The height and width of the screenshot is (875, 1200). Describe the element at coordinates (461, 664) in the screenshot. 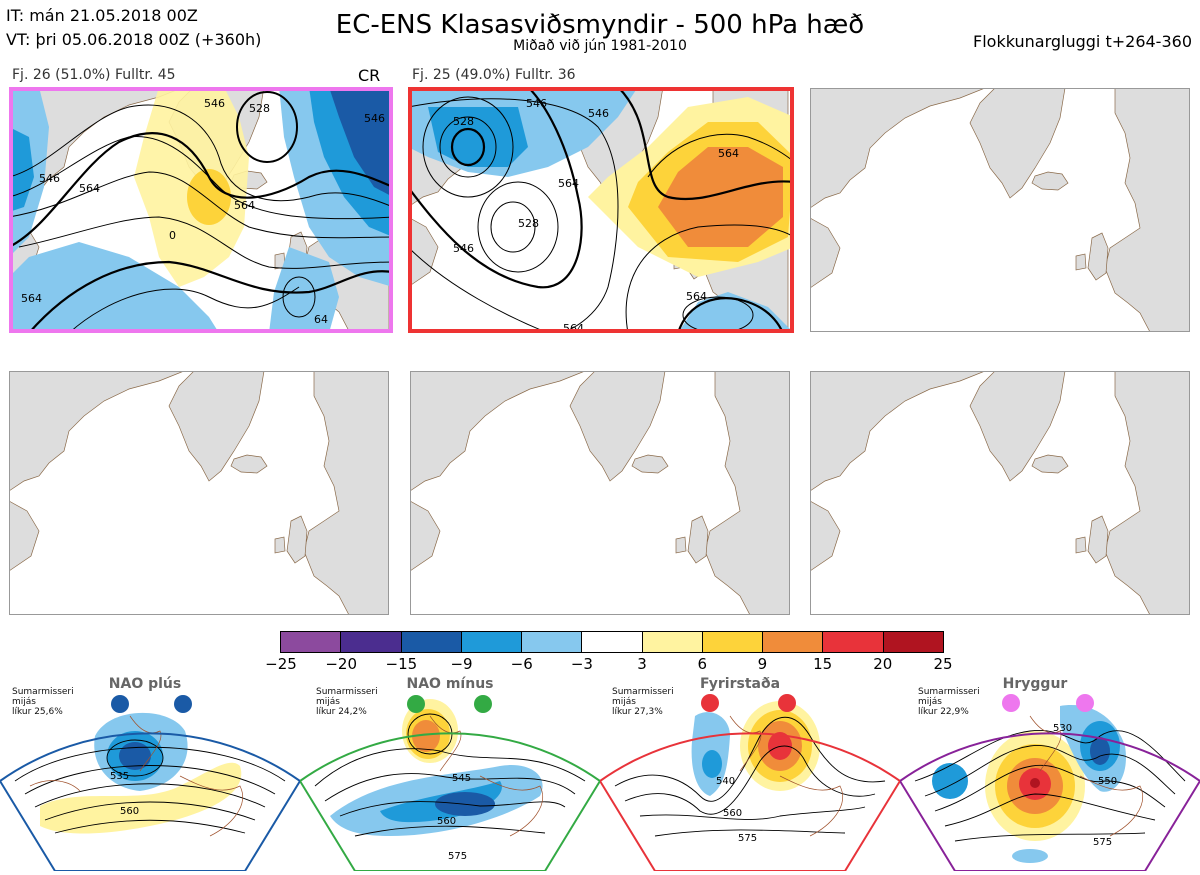

I see `colorbar-tick-label: −9` at that location.